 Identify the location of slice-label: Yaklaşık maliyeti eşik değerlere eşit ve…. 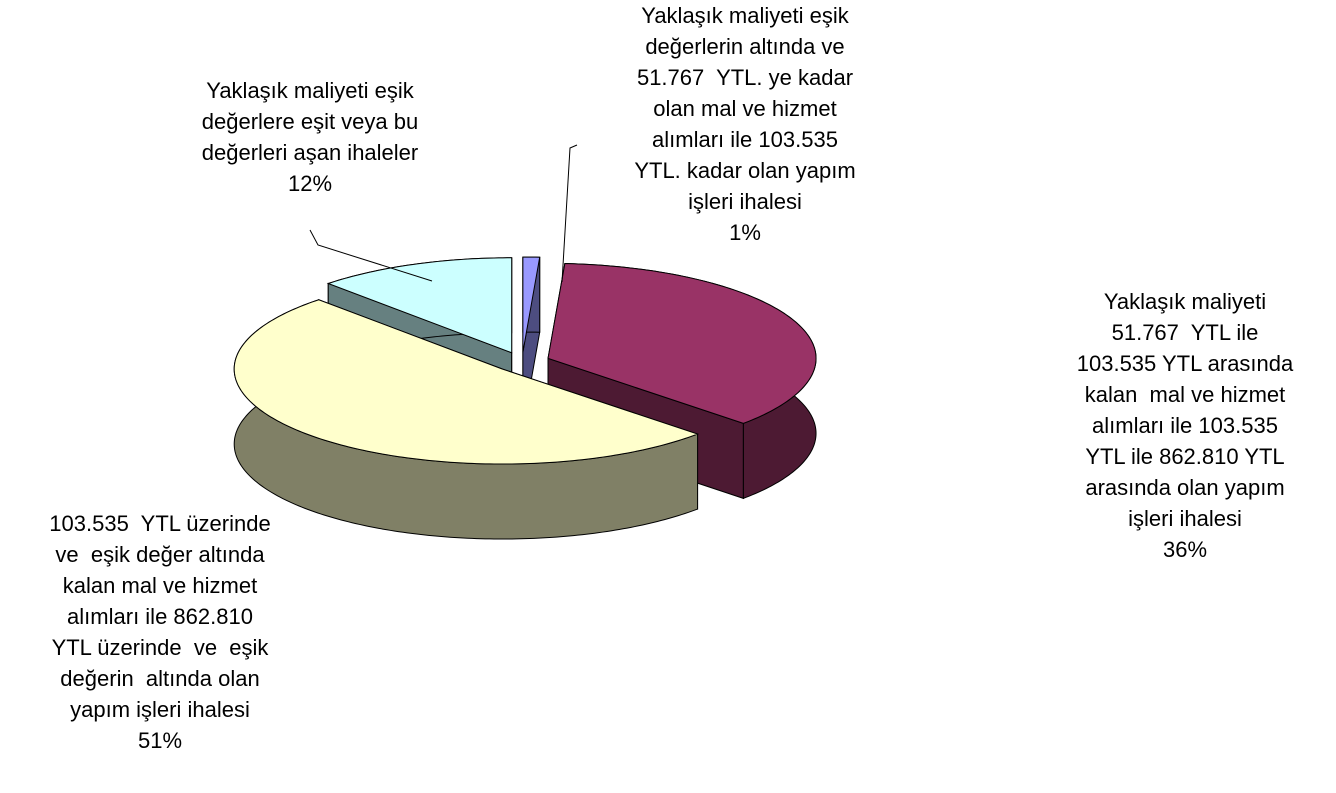
(310, 137).